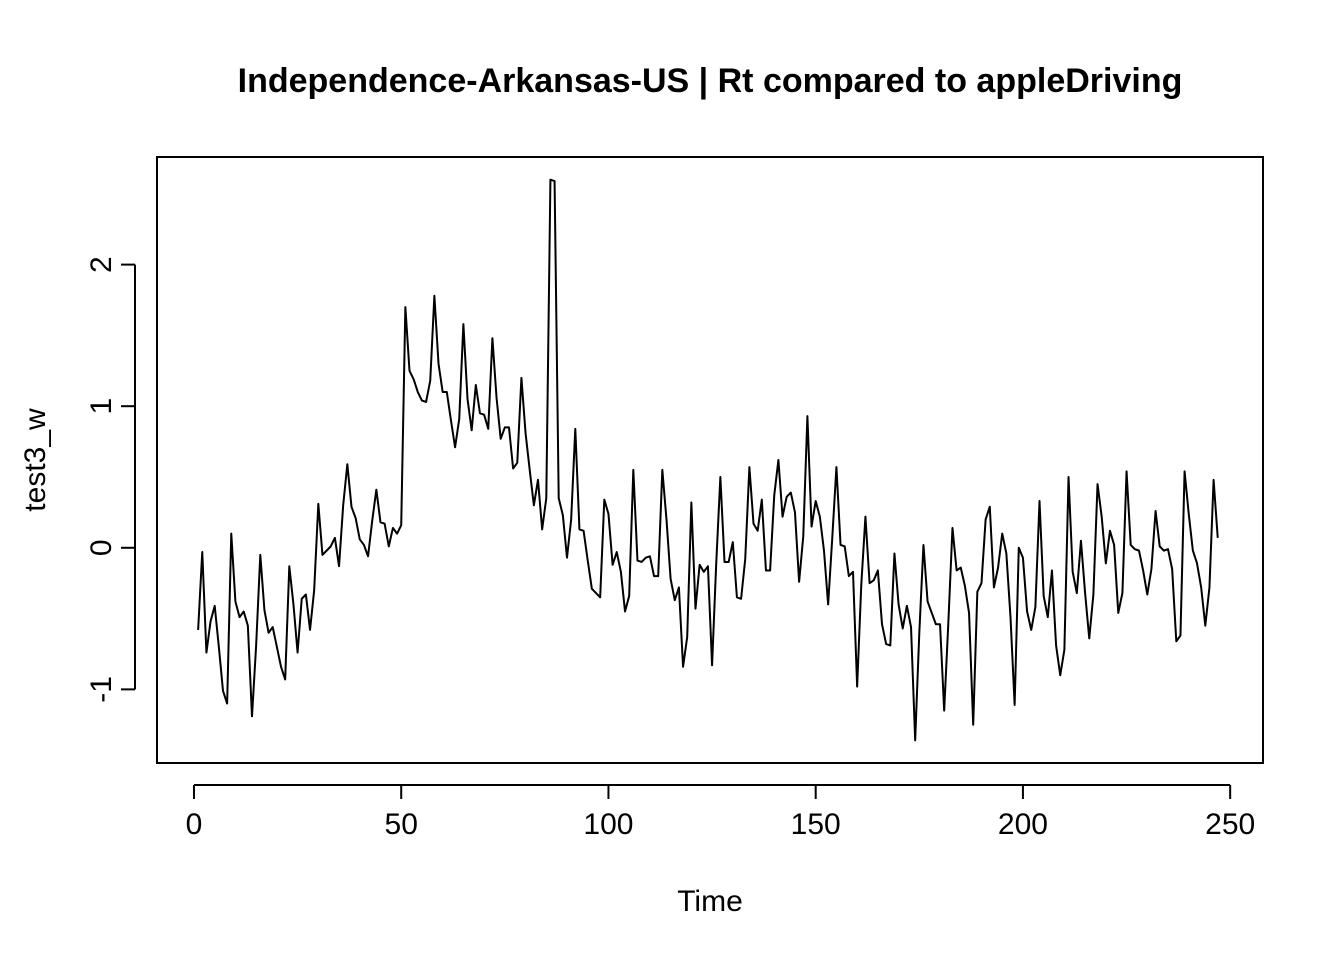 The height and width of the screenshot is (960, 1344). I want to click on y-axis-label: test3_w, so click(35, 460).